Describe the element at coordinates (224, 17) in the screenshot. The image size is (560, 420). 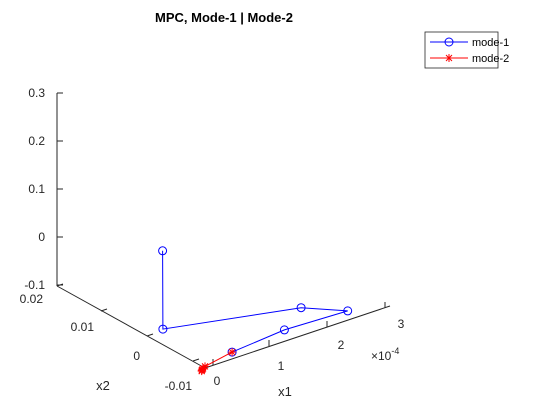
I see `chart-title: MPC, Mode-1 | Mode-2` at that location.